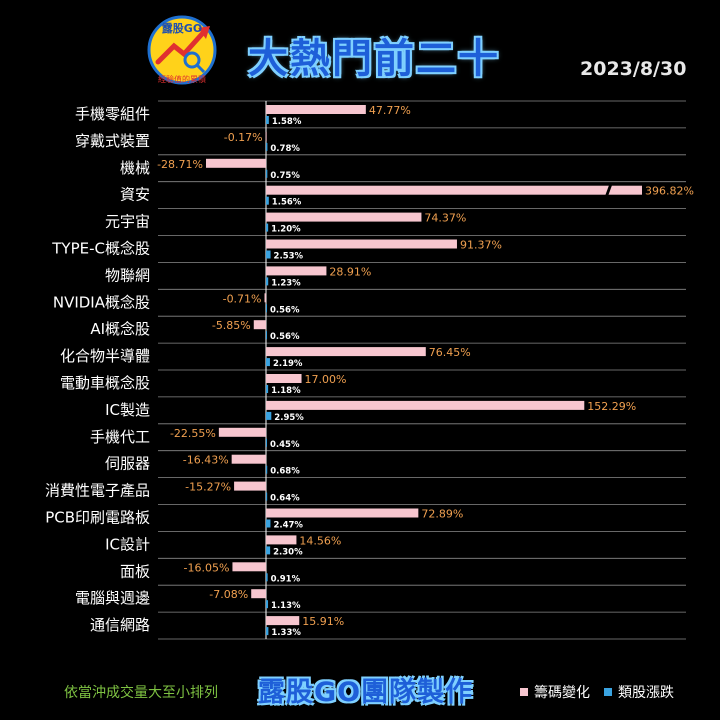  Describe the element at coordinates (611, 406) in the screenshot. I see `chip-value-label: 152.29%` at that location.